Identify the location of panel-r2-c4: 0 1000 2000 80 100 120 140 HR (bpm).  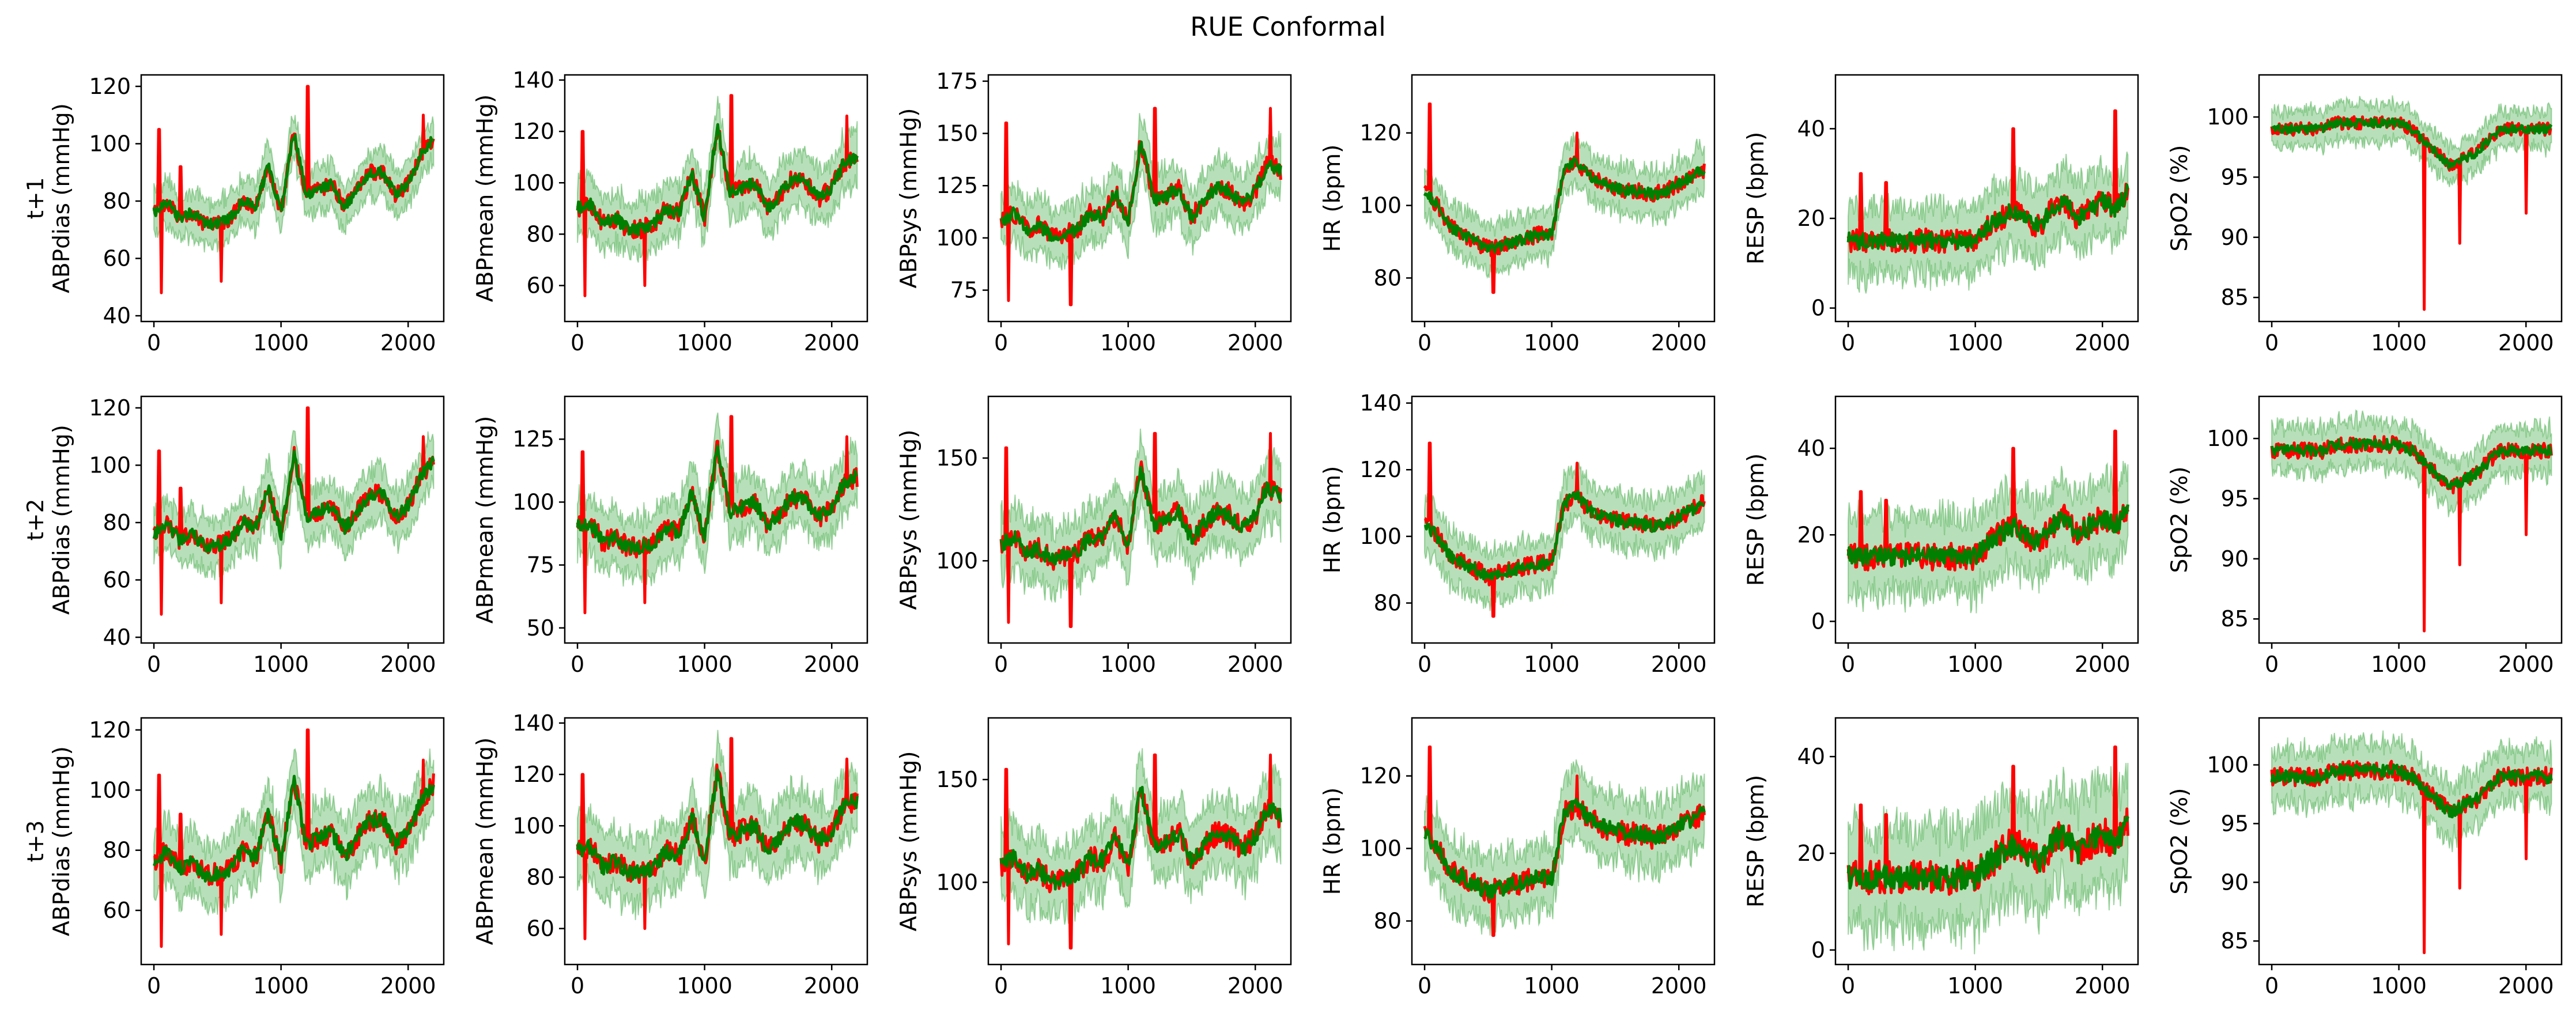
(1518, 534).